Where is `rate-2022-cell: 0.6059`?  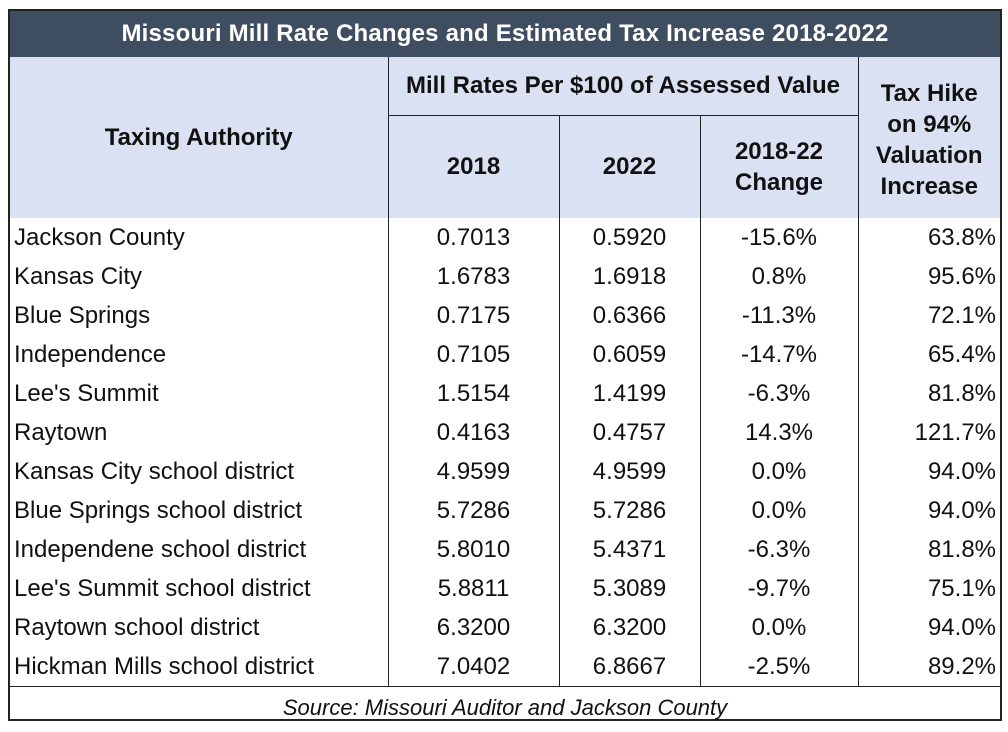
rate-2022-cell: 0.6059 is located at coordinates (629, 354).